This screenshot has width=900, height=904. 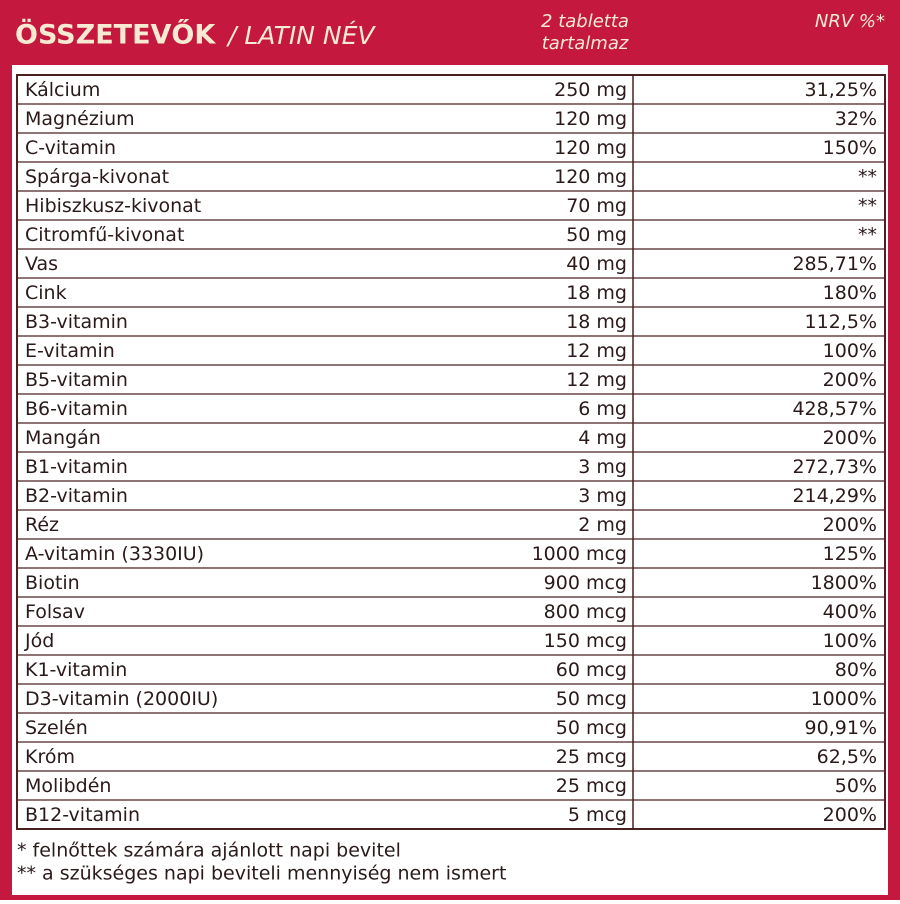 I want to click on amount-header: 2 tabletta, so click(x=585, y=21).